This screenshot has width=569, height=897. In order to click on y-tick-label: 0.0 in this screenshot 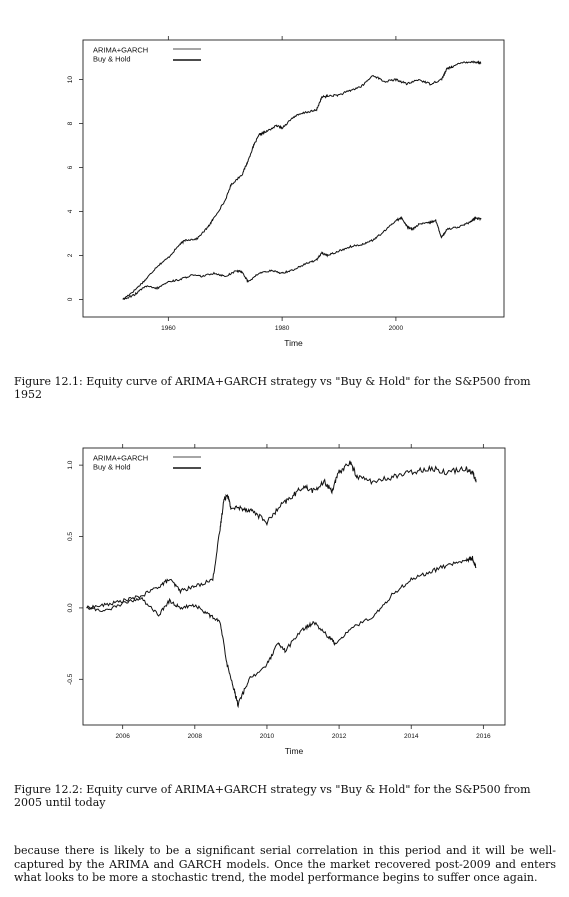, I will do `click(70, 607)`.